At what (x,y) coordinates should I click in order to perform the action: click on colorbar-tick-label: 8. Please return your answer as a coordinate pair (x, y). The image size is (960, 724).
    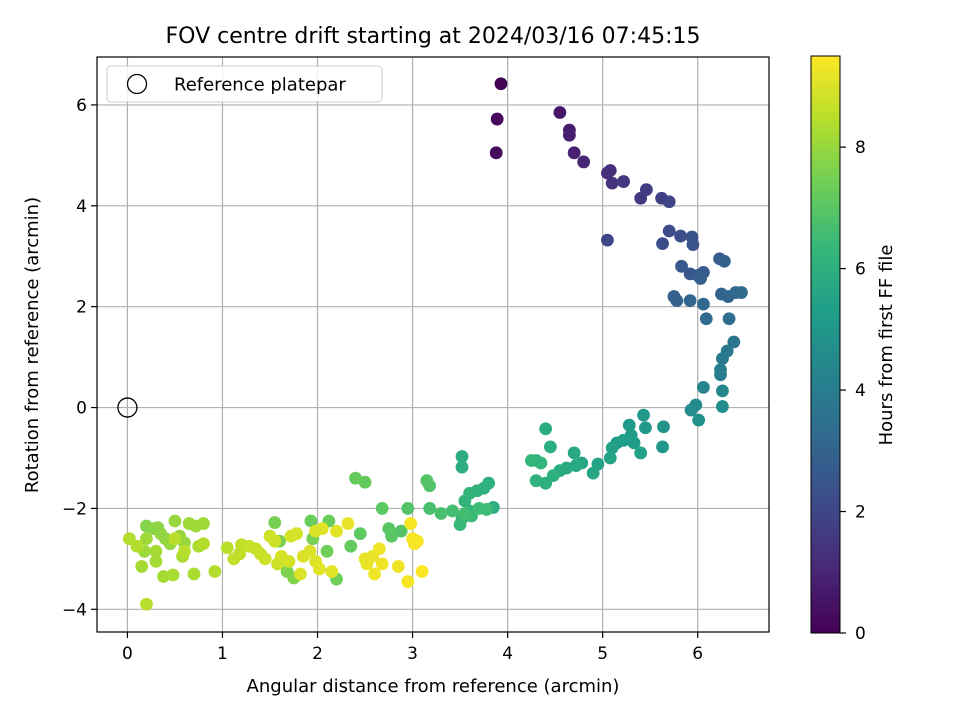
    Looking at the image, I should click on (860, 148).